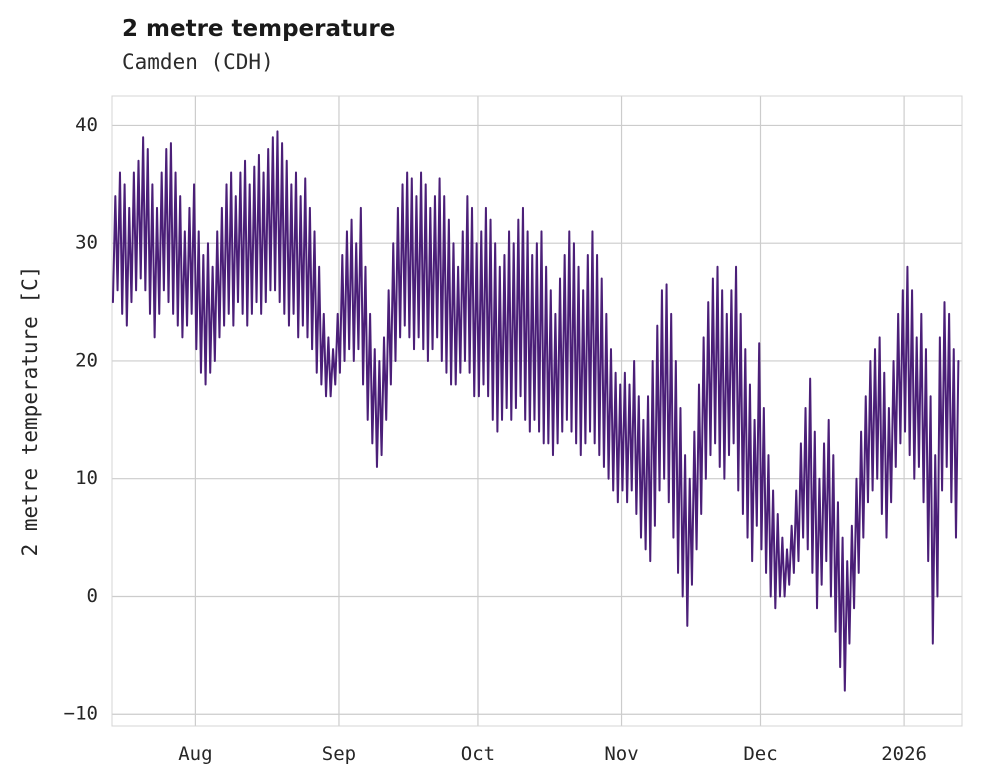 This screenshot has height=782, width=981. Describe the element at coordinates (86, 125) in the screenshot. I see `y-tick-label: 40` at that location.